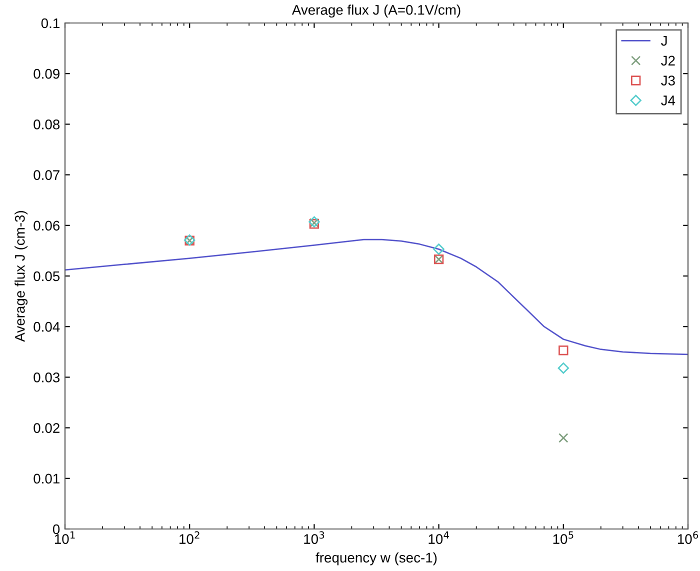 The width and height of the screenshot is (700, 571). Describe the element at coordinates (47, 73) in the screenshot. I see `y-tick-label: 0.09` at that location.